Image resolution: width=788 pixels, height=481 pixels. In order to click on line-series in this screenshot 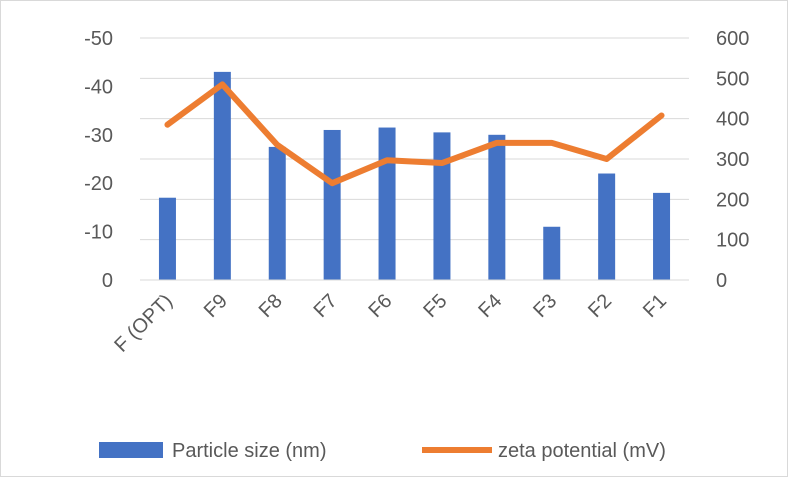, I will do `click(414, 134)`.